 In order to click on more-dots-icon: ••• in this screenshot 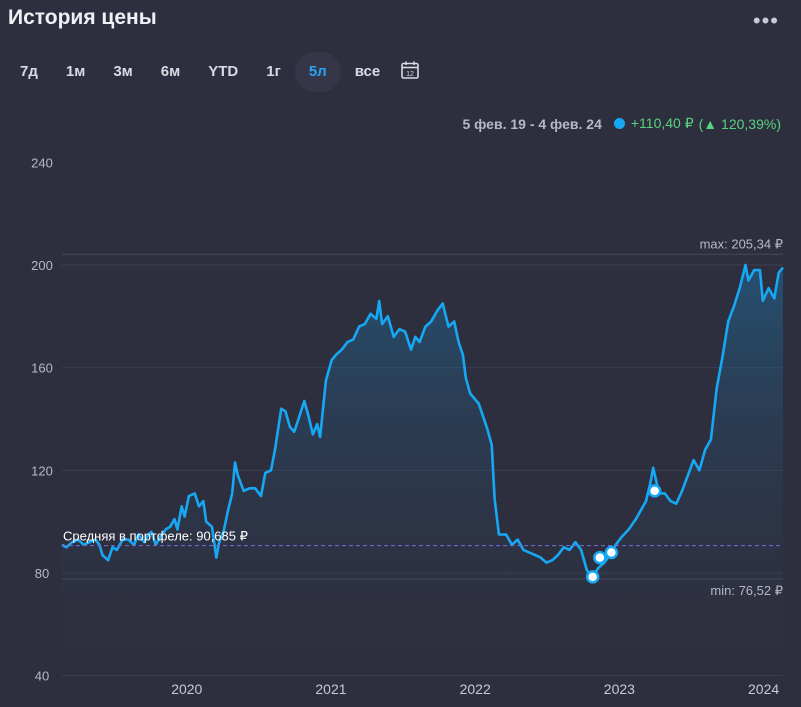, I will do `click(765, 20)`.